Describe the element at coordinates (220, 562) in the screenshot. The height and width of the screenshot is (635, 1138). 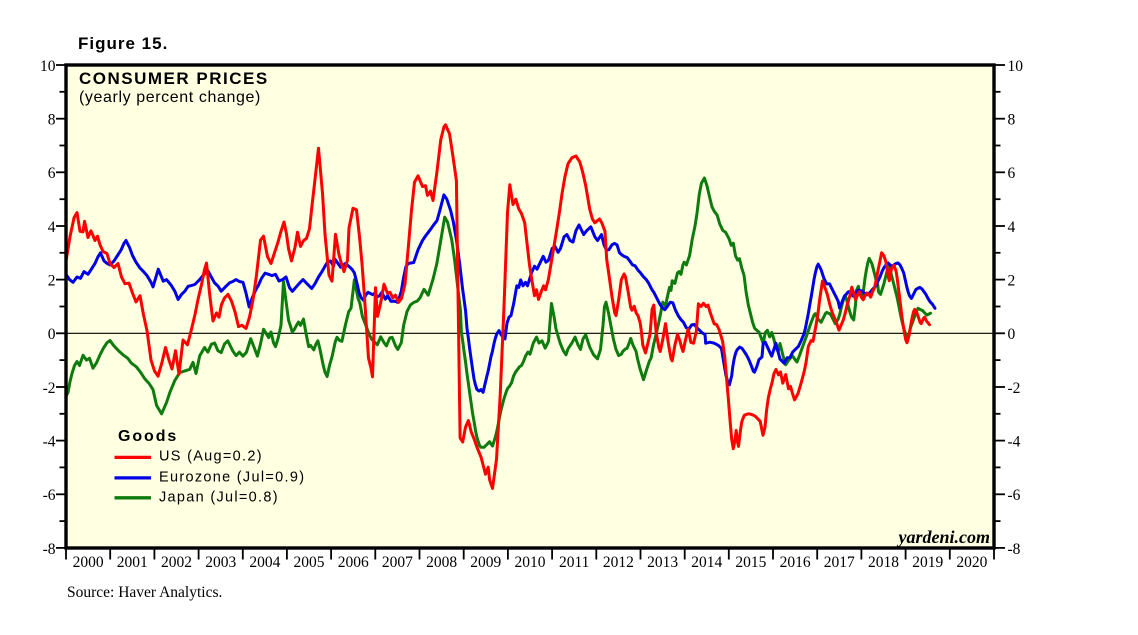
I see `svg-text: 2003` at that location.